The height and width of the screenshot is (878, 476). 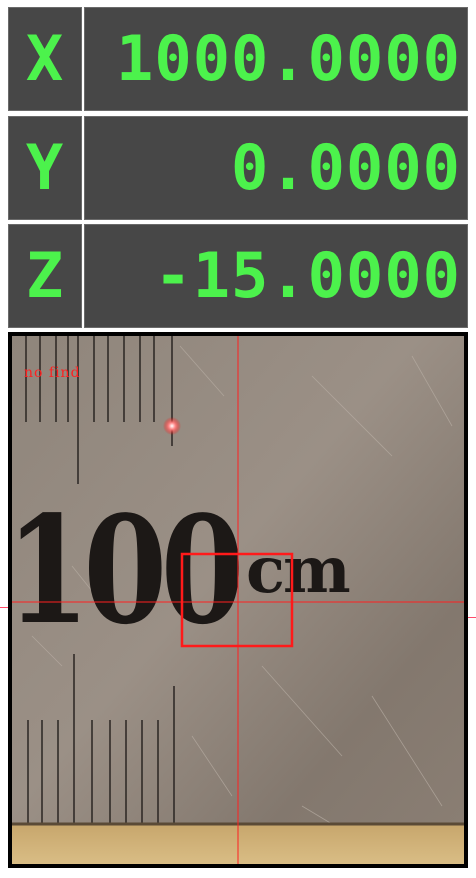 I want to click on axis-cell-x: X, so click(x=45, y=59).